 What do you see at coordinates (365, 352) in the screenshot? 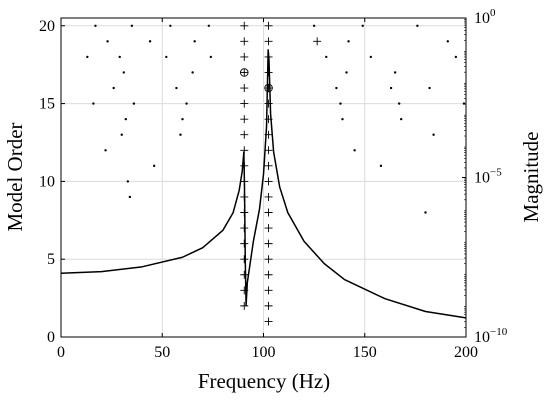
I see `x-tick-label: 150` at bounding box center [365, 352].